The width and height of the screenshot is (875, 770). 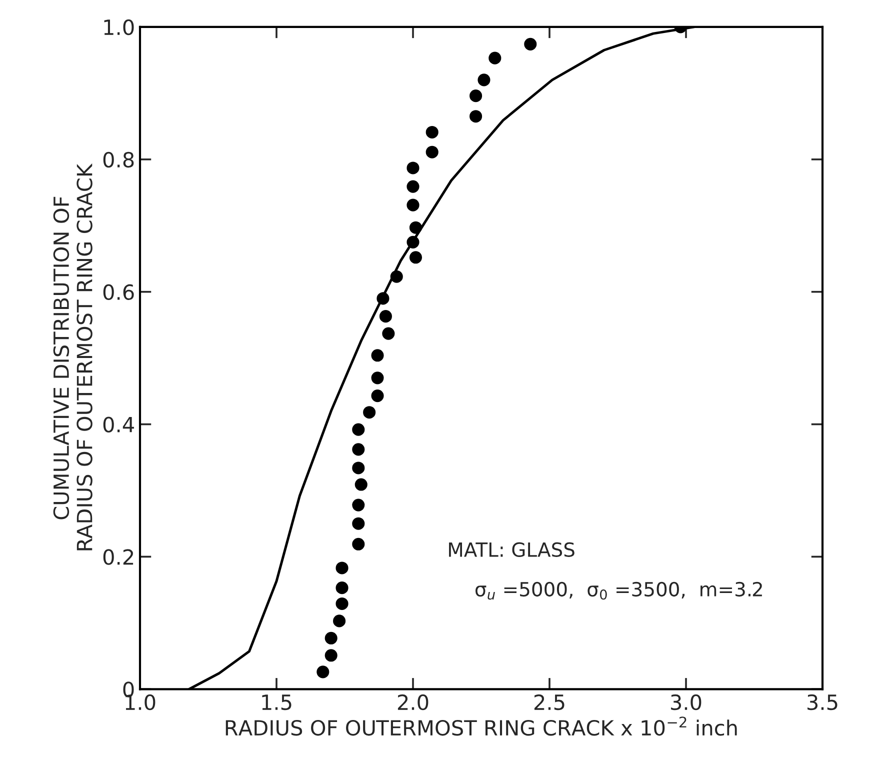 I want to click on x-axis-title: RADIUS OF OUTERMOST RING CRACK x 10$^{−2}$ inch, so click(x=481, y=726).